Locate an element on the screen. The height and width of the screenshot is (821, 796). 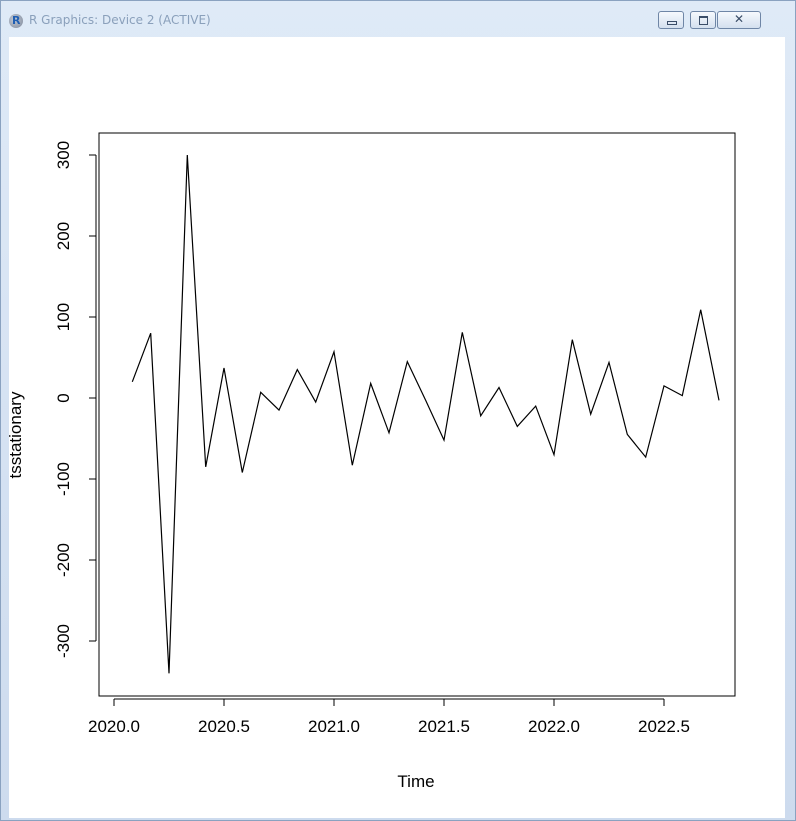
x-tick-label: 2021.0 is located at coordinates (334, 726).